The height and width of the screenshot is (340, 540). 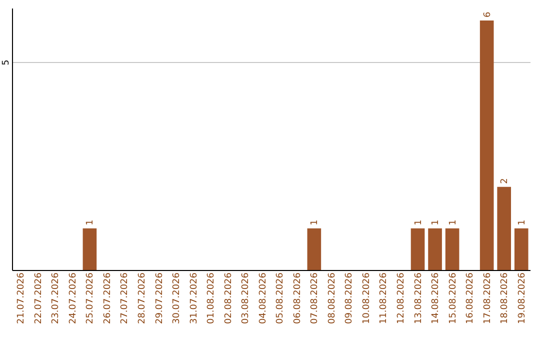 I want to click on x-tick-label: 01.08.2026, so click(x=211, y=298).